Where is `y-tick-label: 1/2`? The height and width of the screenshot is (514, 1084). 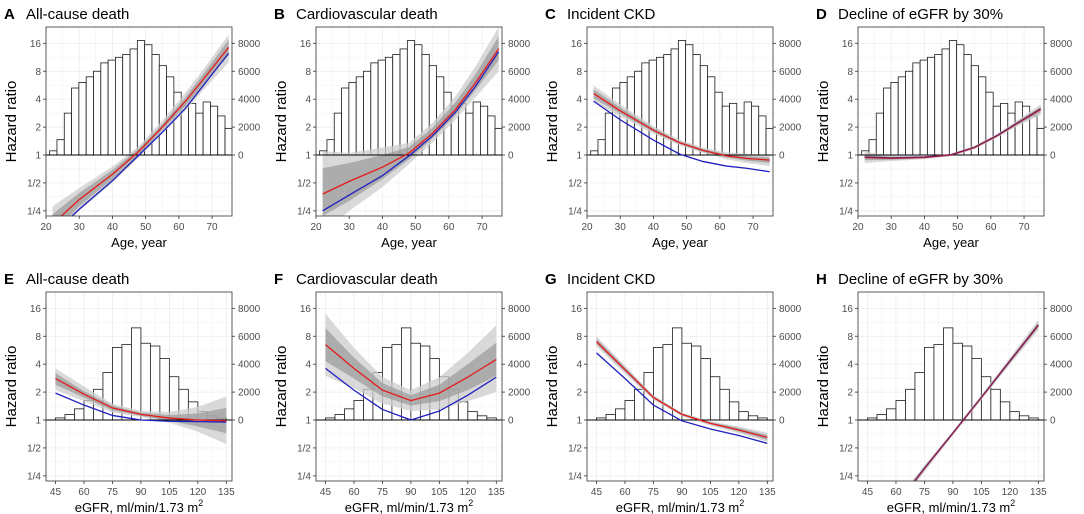
y-tick-label: 1/2 is located at coordinates (34, 183).